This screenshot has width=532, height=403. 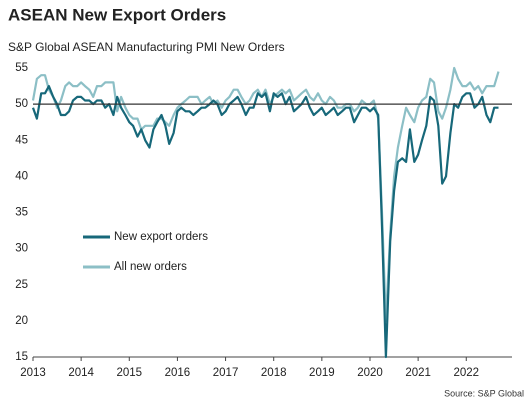 What do you see at coordinates (21, 176) in the screenshot?
I see `y-tick-label: 40` at bounding box center [21, 176].